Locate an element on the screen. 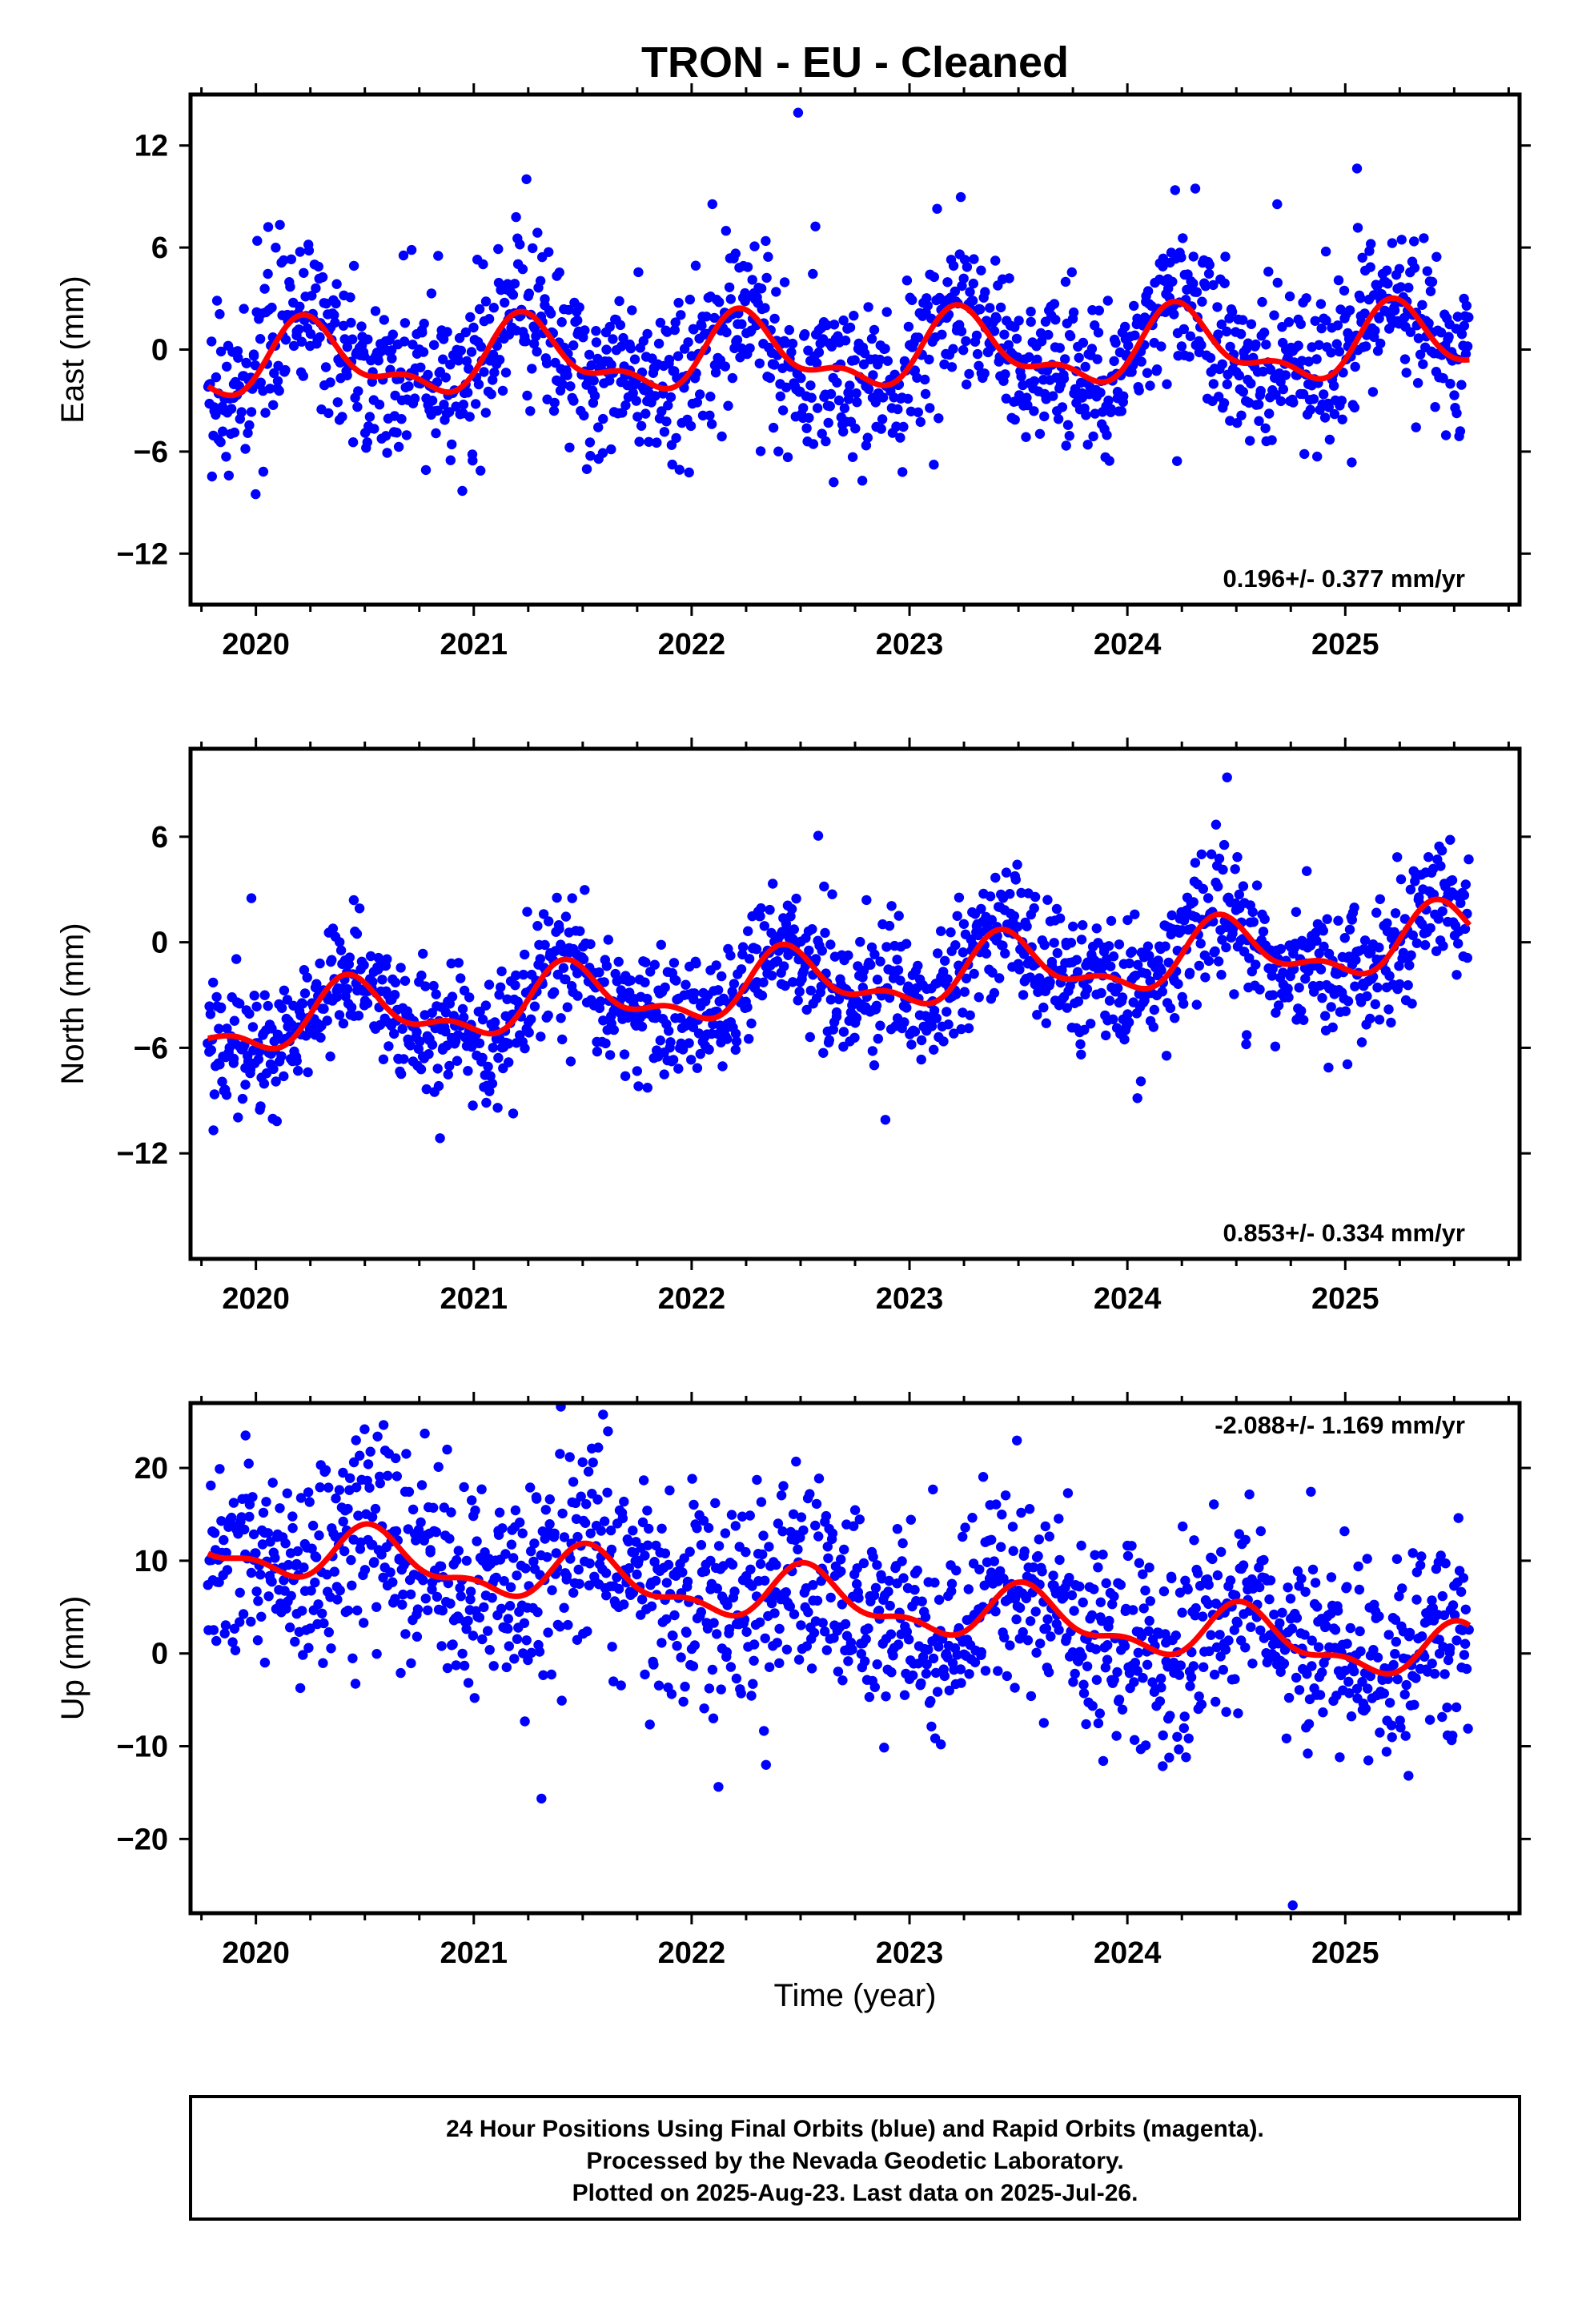 Image resolution: width=1582 pixels, height=2324 pixels. x-tick-label: 2023 is located at coordinates (910, 1953).